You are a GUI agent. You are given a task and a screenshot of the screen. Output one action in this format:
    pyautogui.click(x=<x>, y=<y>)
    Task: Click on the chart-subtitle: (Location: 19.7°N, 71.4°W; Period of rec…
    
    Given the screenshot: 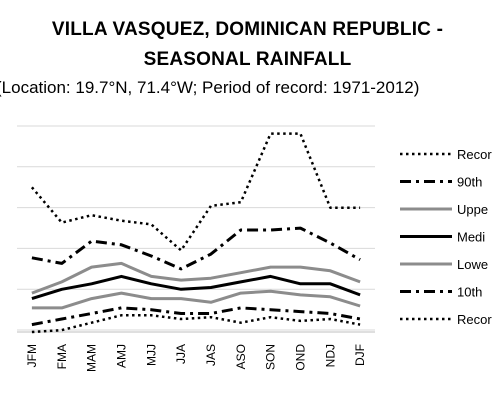 What is the action you would take?
    pyautogui.click(x=210, y=87)
    